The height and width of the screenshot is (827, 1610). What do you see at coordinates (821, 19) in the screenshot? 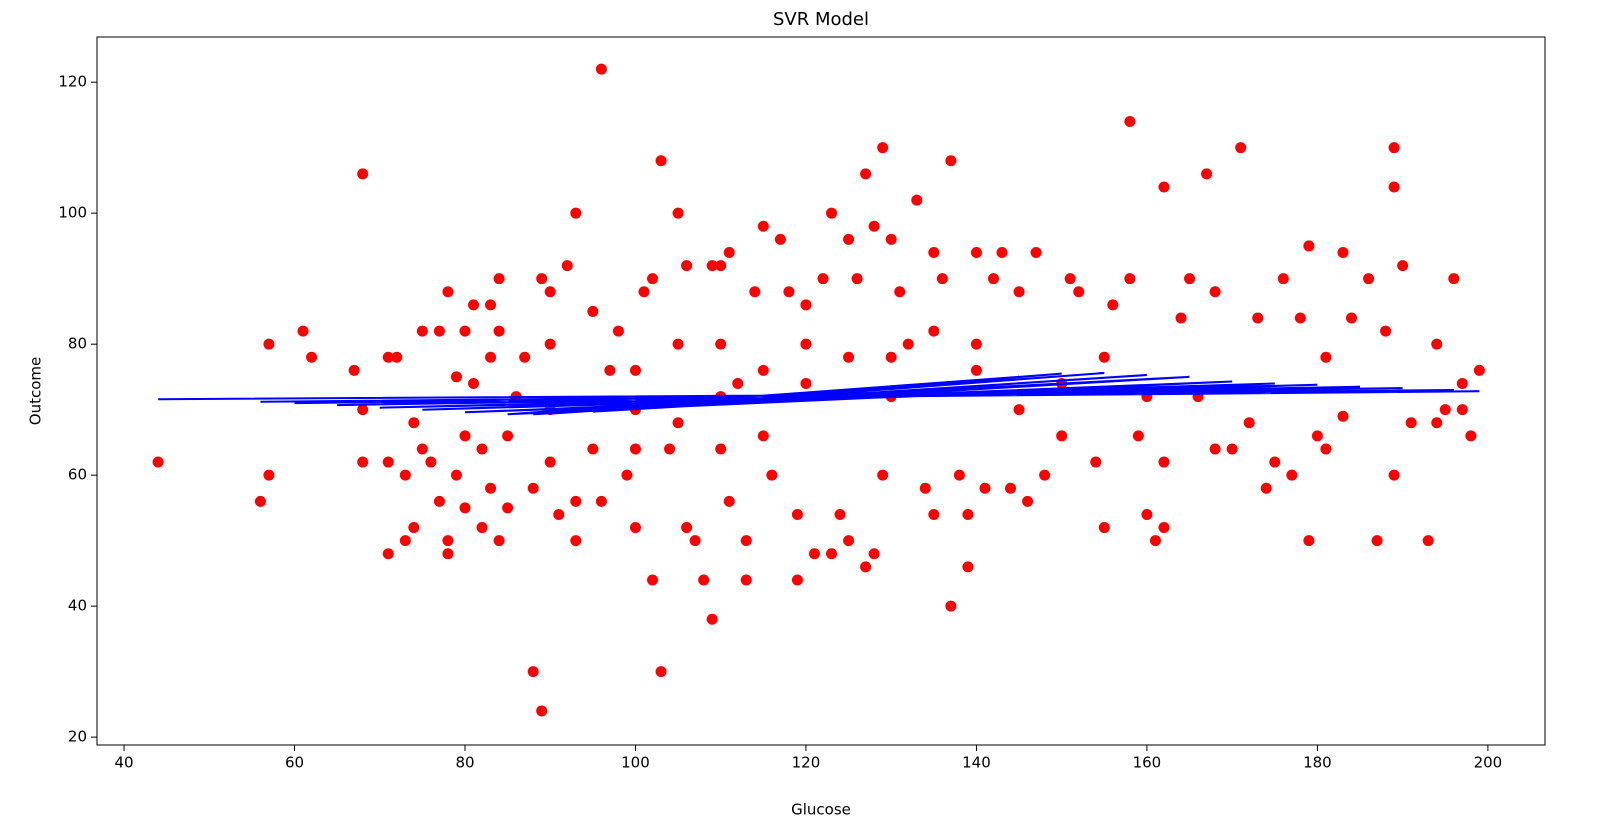
I see `chart-title: SVR Model` at bounding box center [821, 19].